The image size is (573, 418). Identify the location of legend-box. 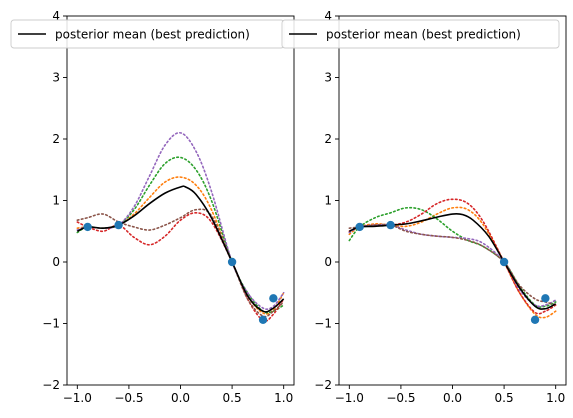
(420, 34).